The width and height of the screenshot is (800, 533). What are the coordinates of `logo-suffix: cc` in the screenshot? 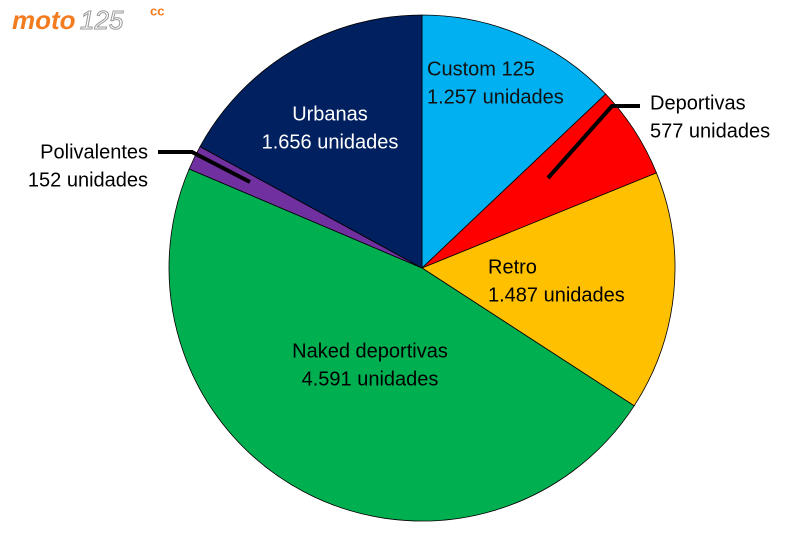 It's located at (157, 10).